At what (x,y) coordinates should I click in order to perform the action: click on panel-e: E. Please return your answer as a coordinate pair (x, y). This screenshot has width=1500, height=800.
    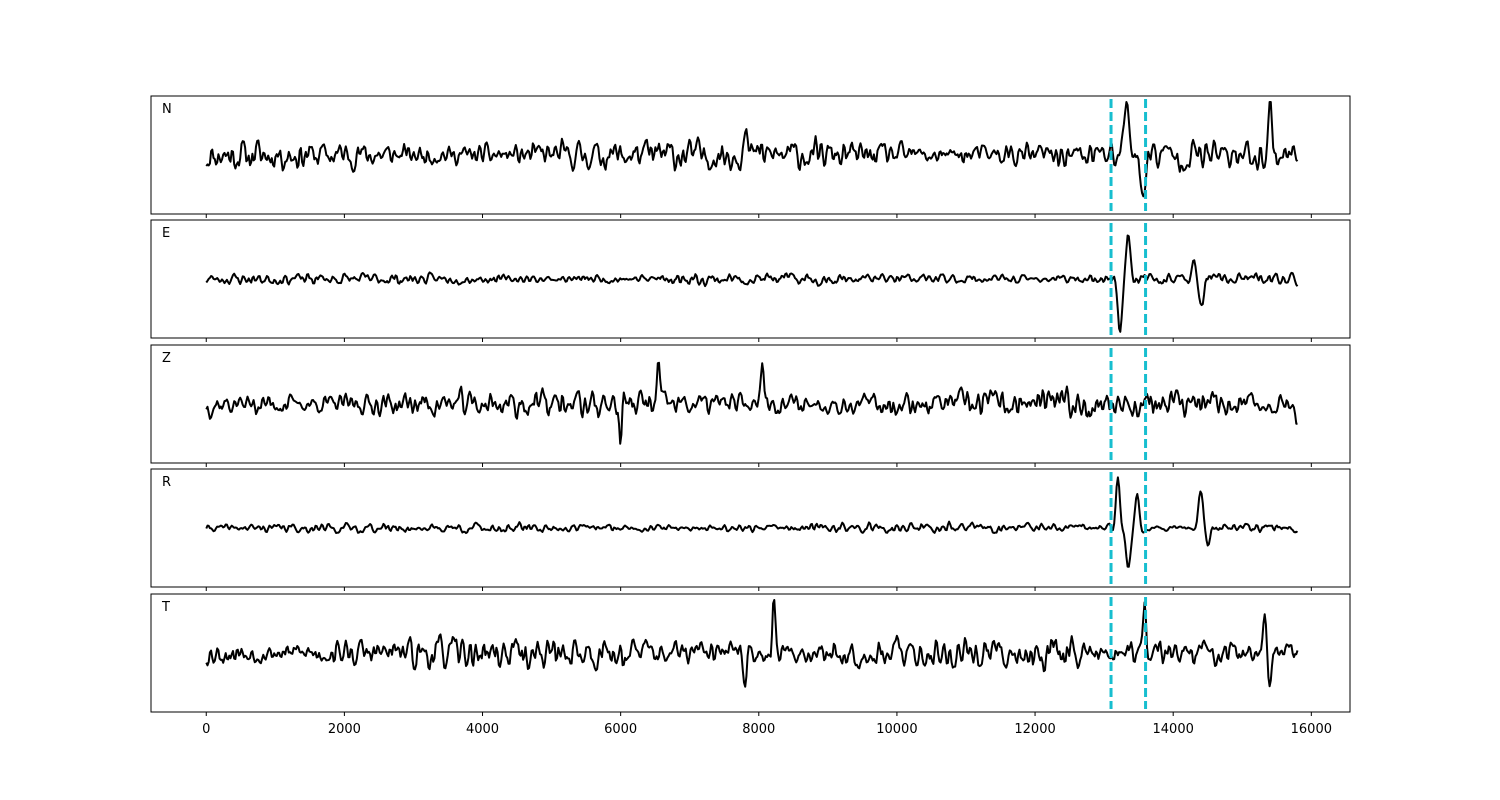
    Looking at the image, I should click on (750, 280).